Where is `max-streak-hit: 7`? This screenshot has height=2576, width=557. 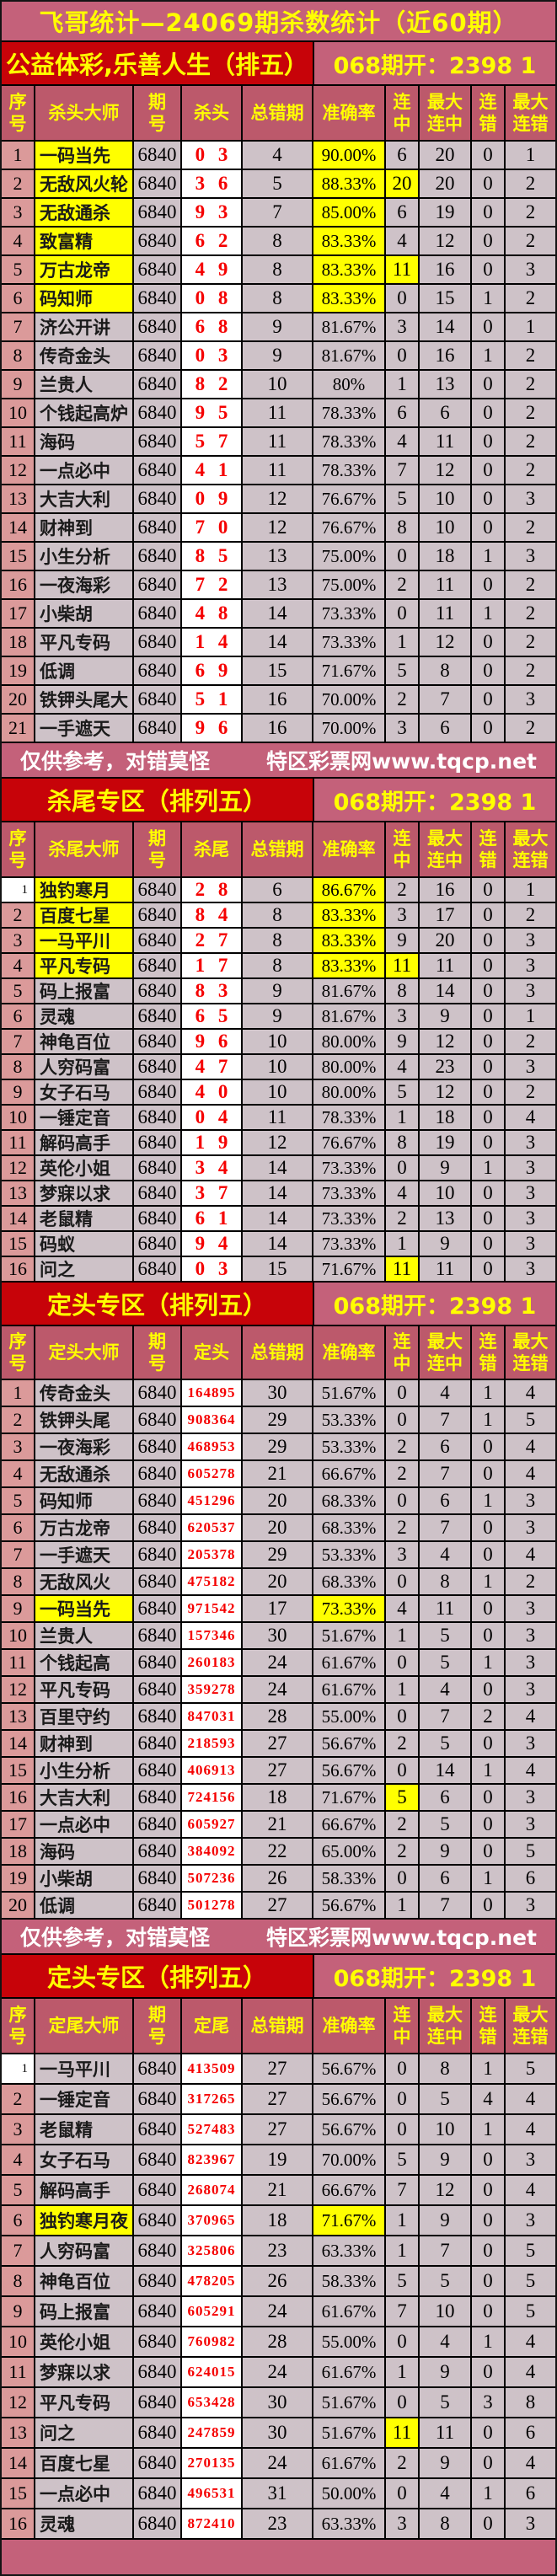
max-streak-hit: 7 is located at coordinates (446, 2252).